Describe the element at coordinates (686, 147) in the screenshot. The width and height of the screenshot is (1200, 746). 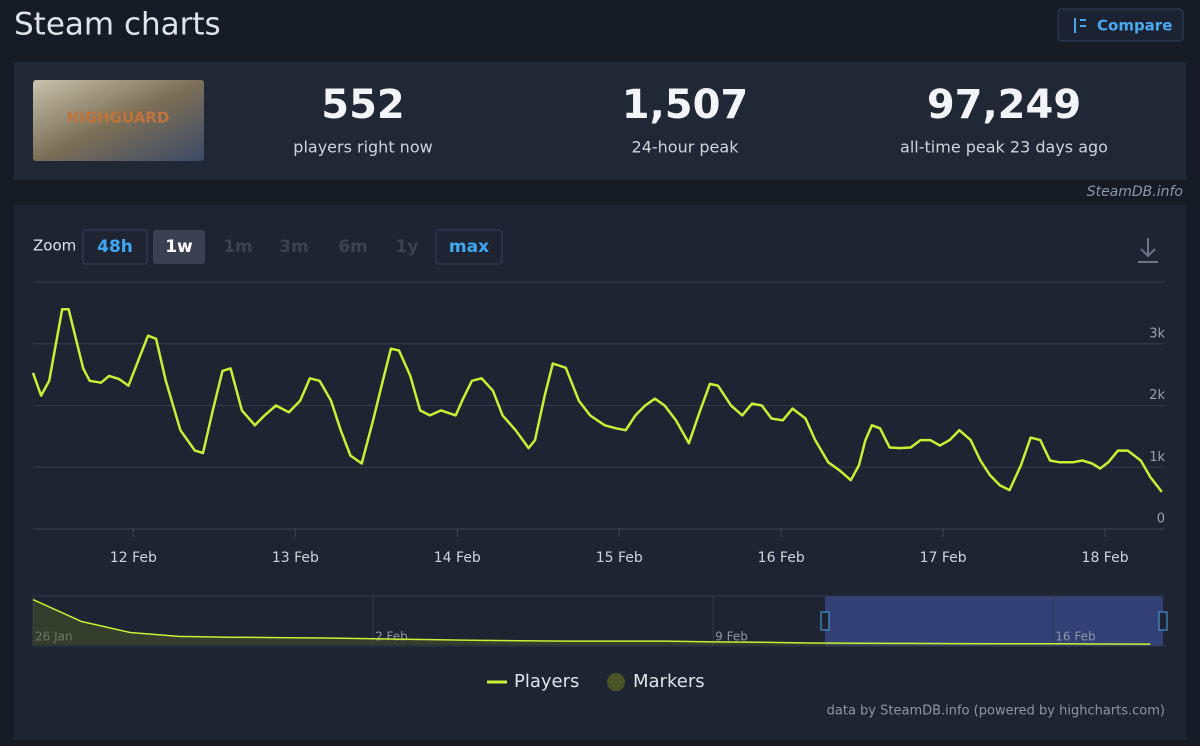
I see `stat-label: 24-hour peak` at that location.